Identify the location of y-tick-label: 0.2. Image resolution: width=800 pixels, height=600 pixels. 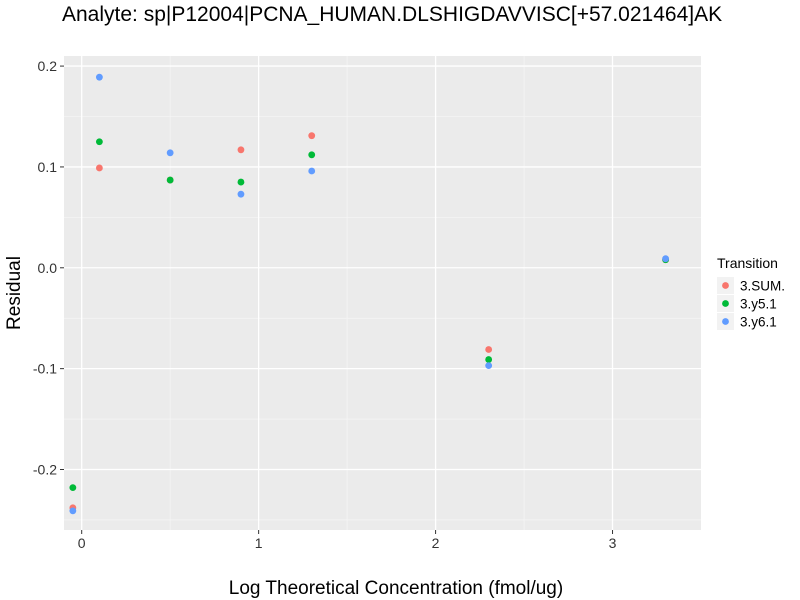
(48, 66).